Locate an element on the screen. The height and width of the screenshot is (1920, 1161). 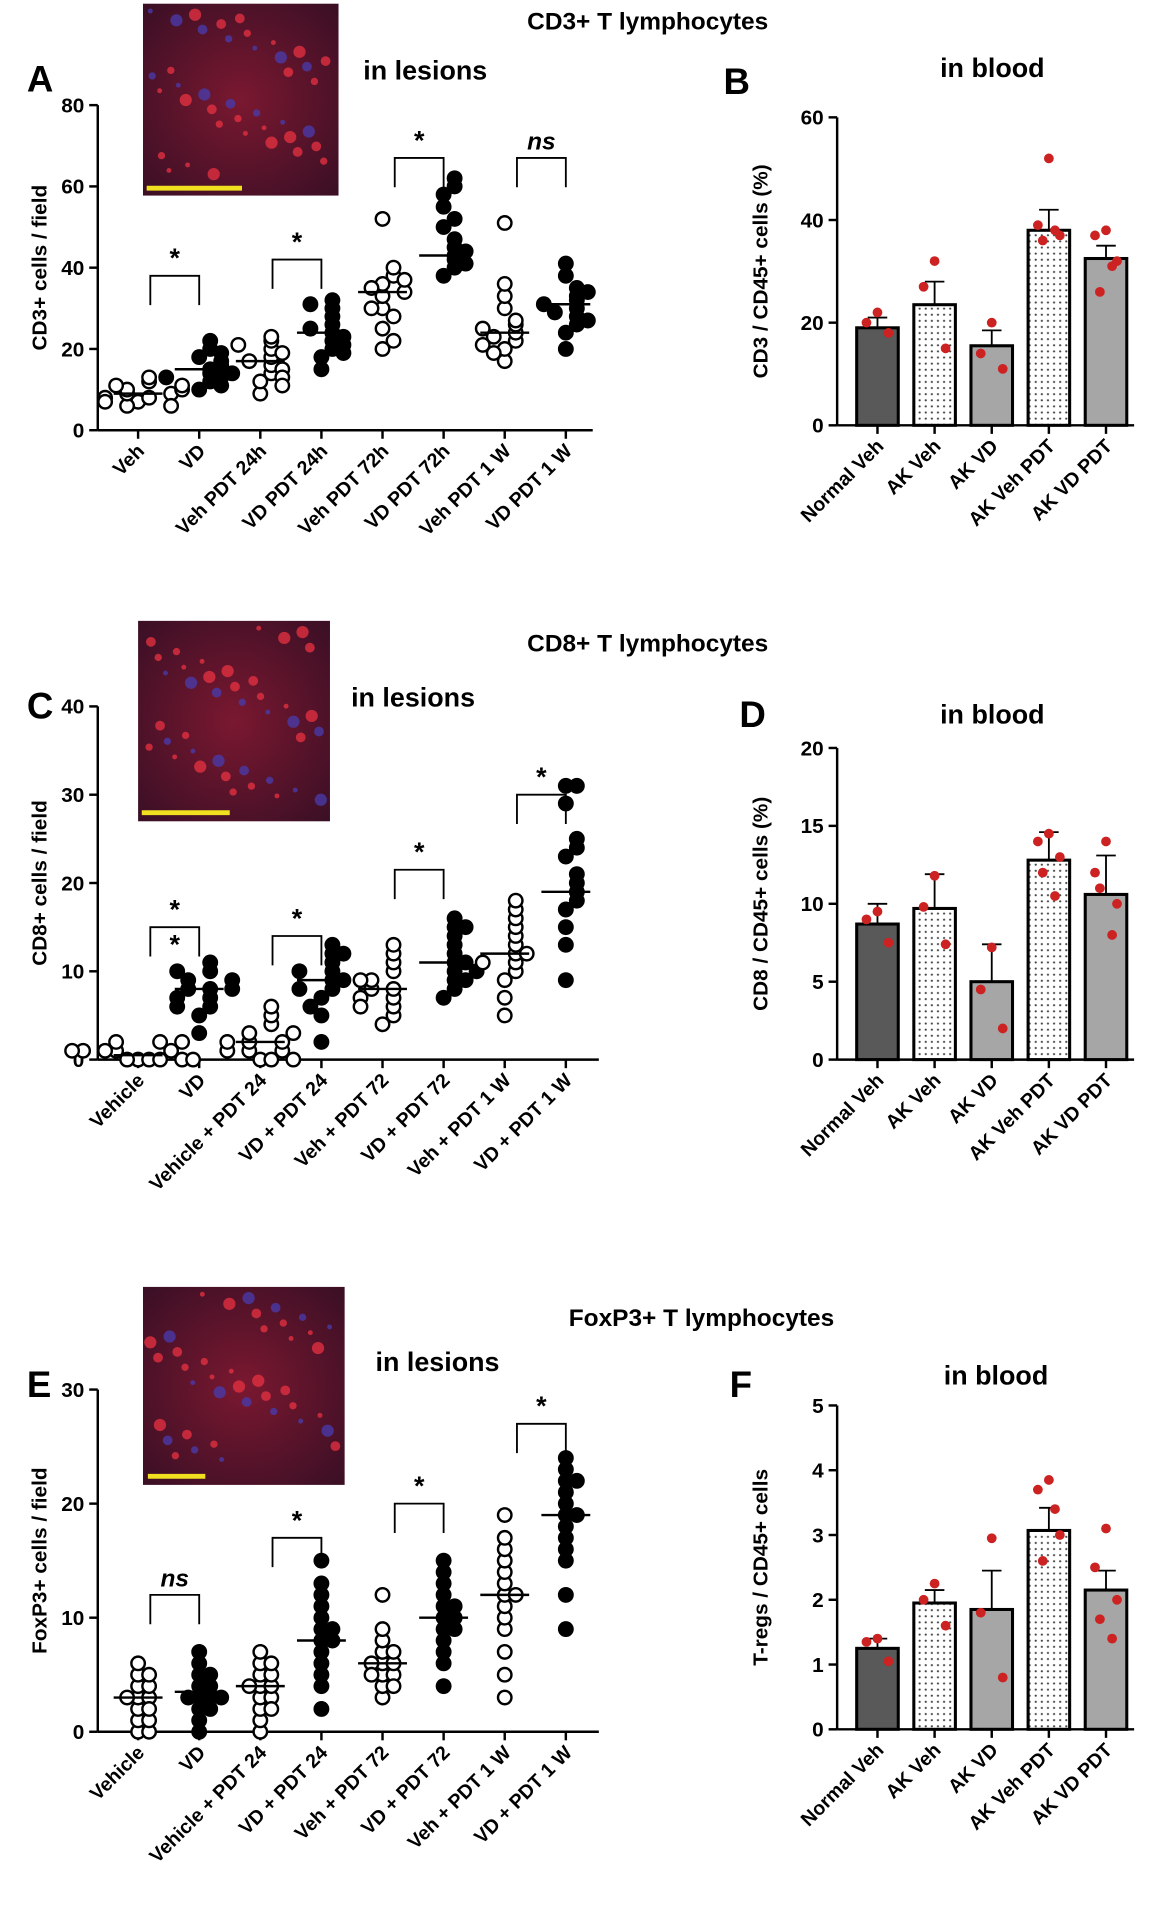
y-tick-label: 30 is located at coordinates (72, 1390).